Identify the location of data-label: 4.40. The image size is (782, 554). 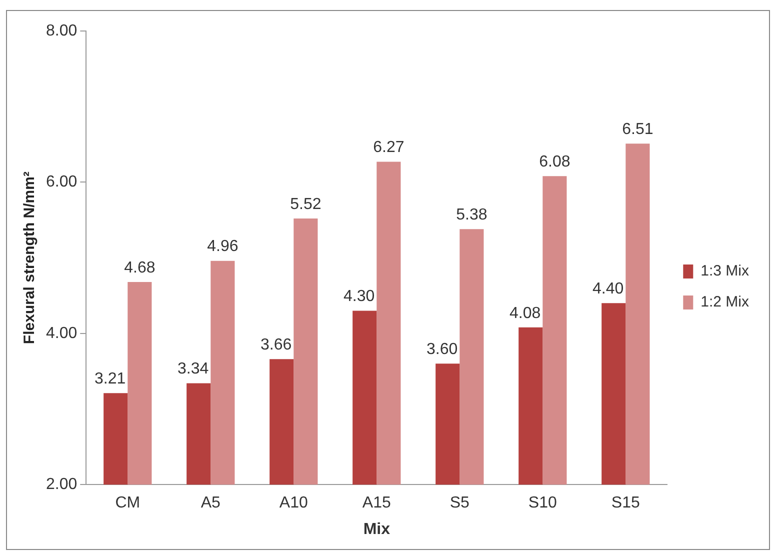
(608, 289).